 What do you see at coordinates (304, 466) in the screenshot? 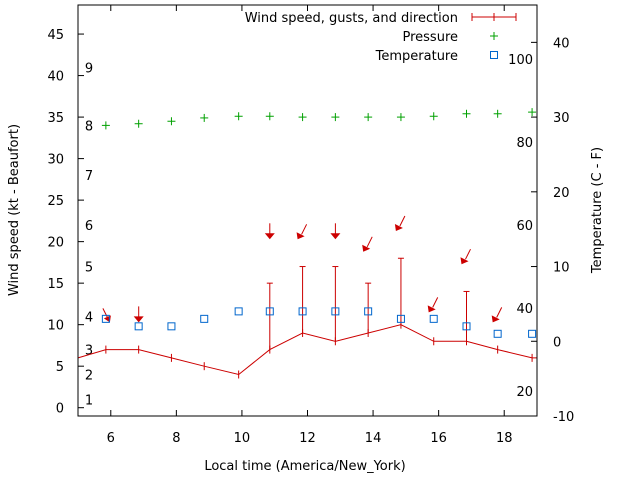
I see `x-axis-label: Local time (America/New_York)` at bounding box center [304, 466].